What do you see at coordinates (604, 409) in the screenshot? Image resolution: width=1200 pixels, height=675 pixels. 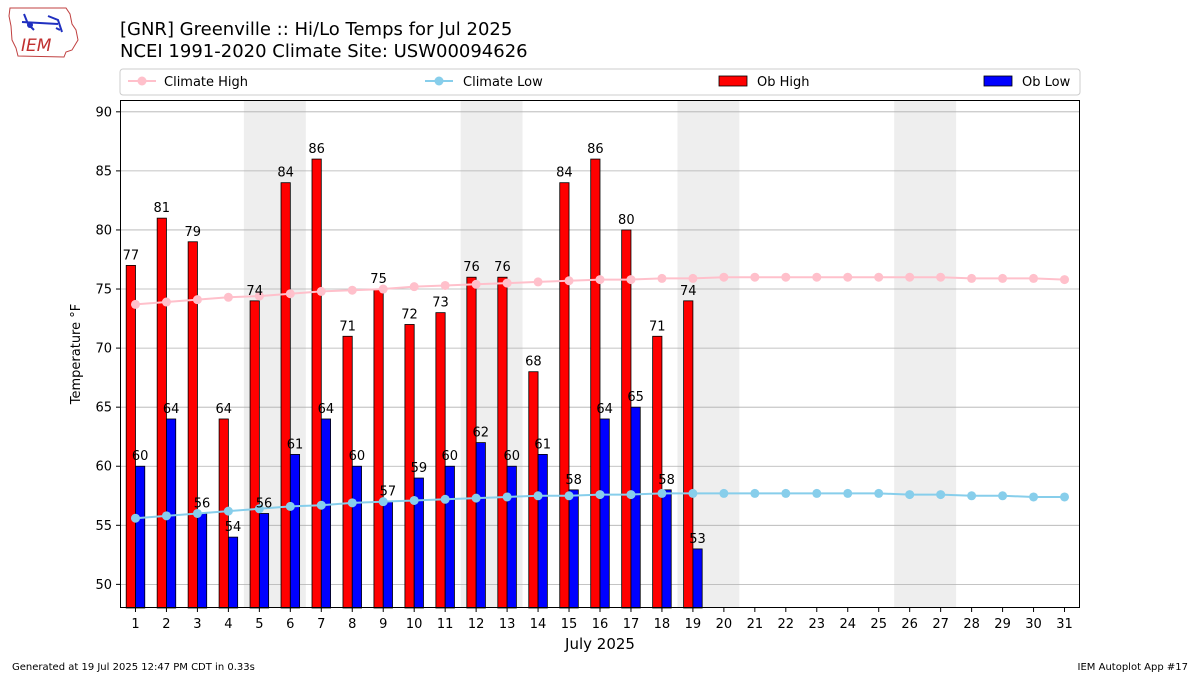 I see `ob-low-label: 64` at bounding box center [604, 409].